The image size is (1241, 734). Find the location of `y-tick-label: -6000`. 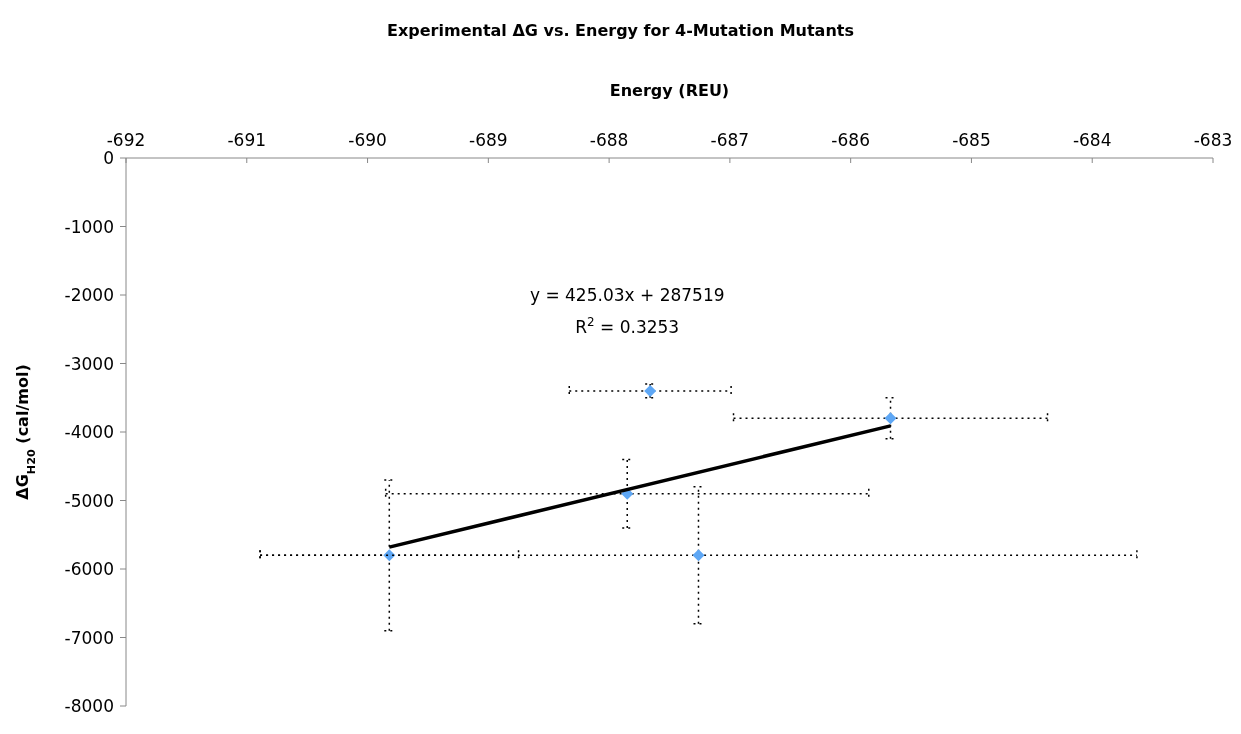

y-tick-label: -6000 is located at coordinates (89, 569).